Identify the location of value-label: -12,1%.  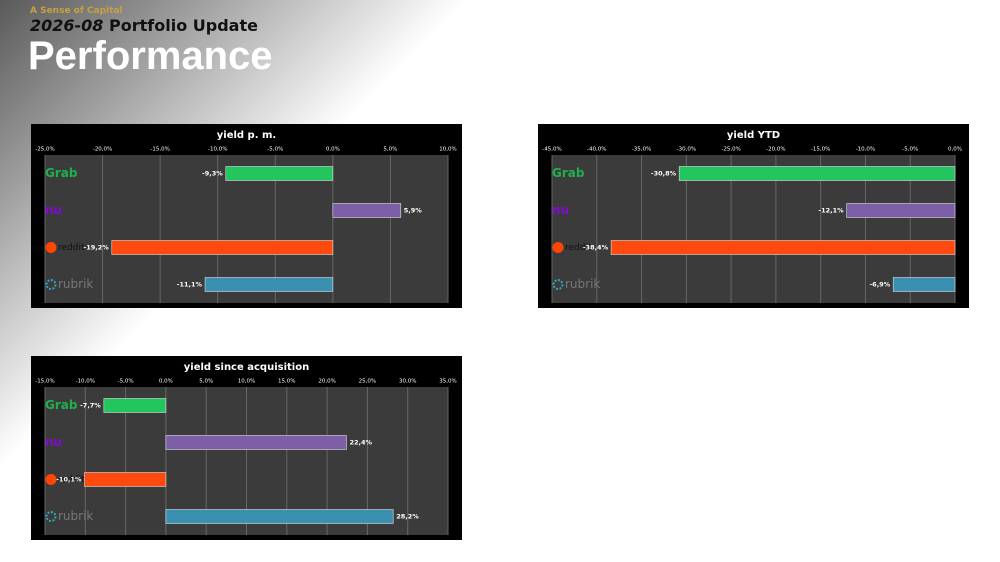
(831, 211).